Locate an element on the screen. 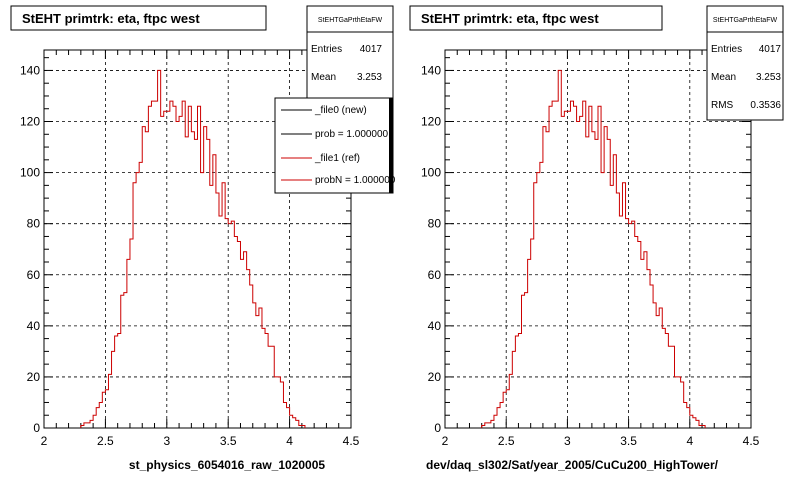  right-y-tick-labels: 0 20 40 60 80 100 120 140 is located at coordinates (431, 249).